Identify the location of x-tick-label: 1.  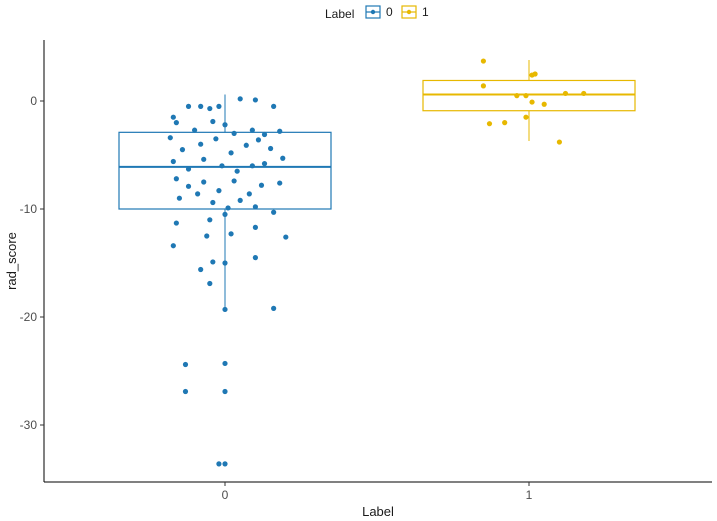
(529, 495).